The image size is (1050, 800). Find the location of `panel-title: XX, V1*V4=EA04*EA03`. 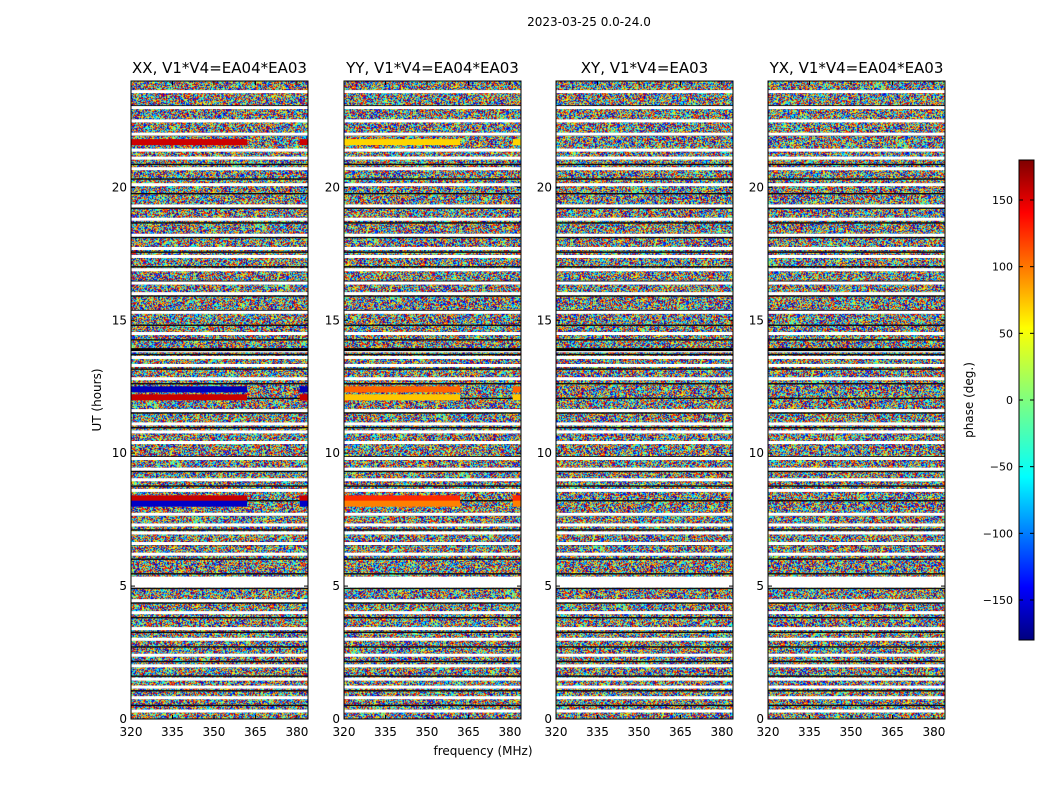

panel-title: XX, V1*V4=EA04*EA03 is located at coordinates (219, 68).